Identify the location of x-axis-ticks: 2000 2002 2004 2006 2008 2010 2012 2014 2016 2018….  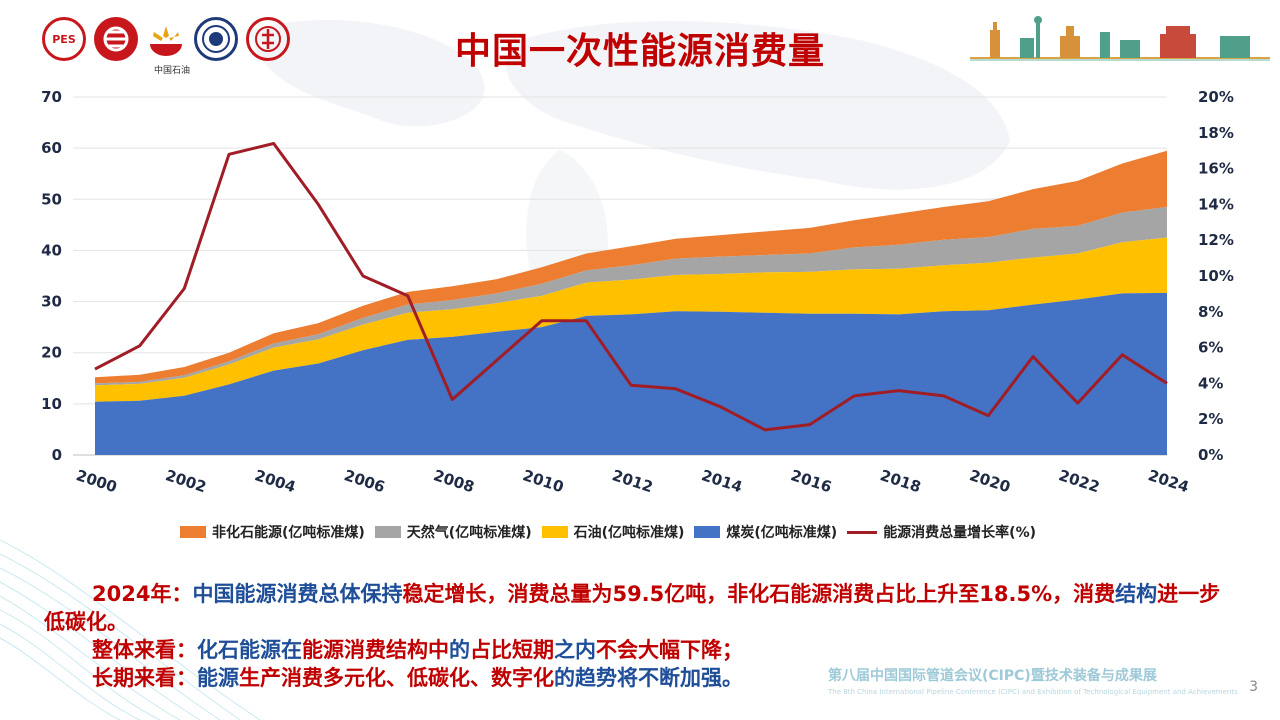
(632, 481).